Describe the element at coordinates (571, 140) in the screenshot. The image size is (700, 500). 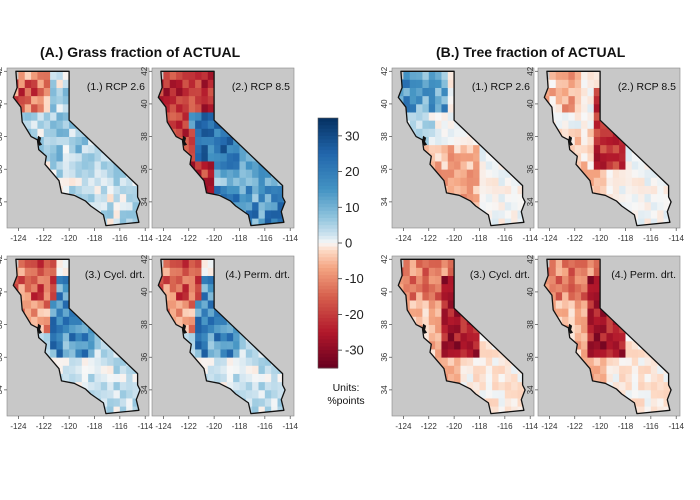
I see `bay-outline` at that location.